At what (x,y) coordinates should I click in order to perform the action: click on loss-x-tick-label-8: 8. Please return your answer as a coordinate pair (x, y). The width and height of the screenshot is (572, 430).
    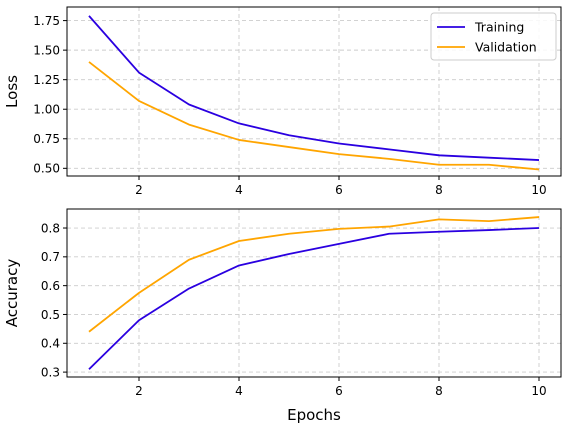
    Looking at the image, I should click on (439, 190).